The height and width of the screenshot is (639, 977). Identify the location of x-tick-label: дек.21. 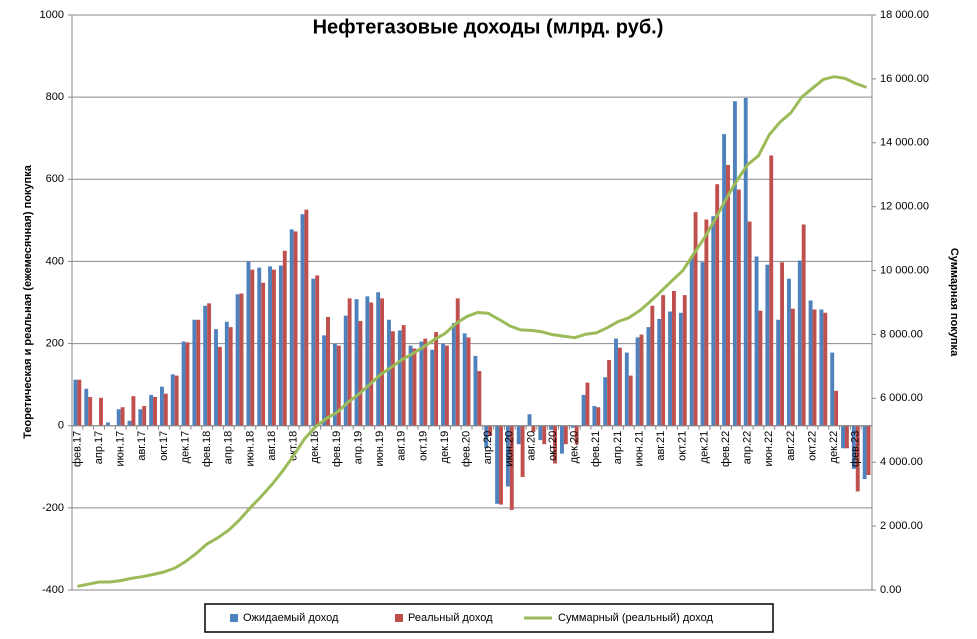
(704, 447).